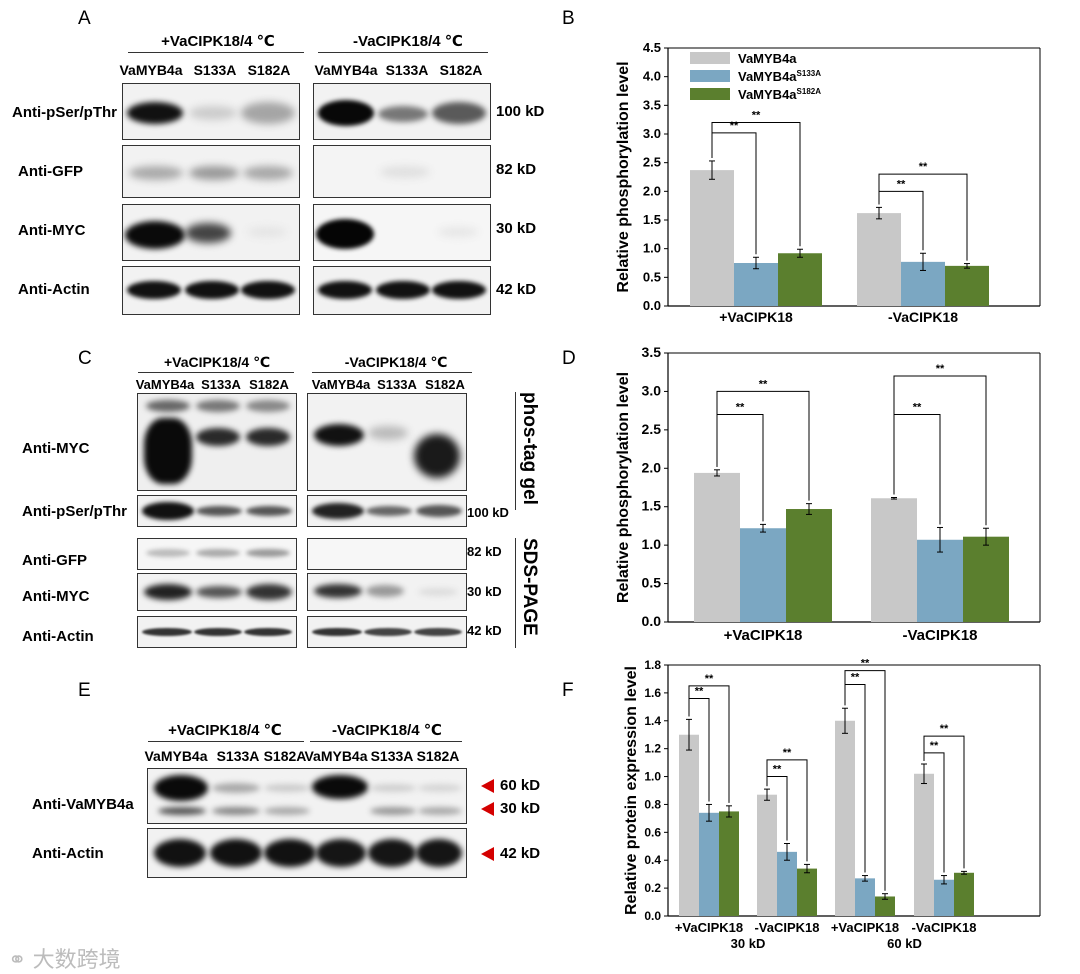 Image resolution: width=1080 pixels, height=974 pixels. Describe the element at coordinates (652, 832) in the screenshot. I see `y-tick-label: 0.6` at that location.